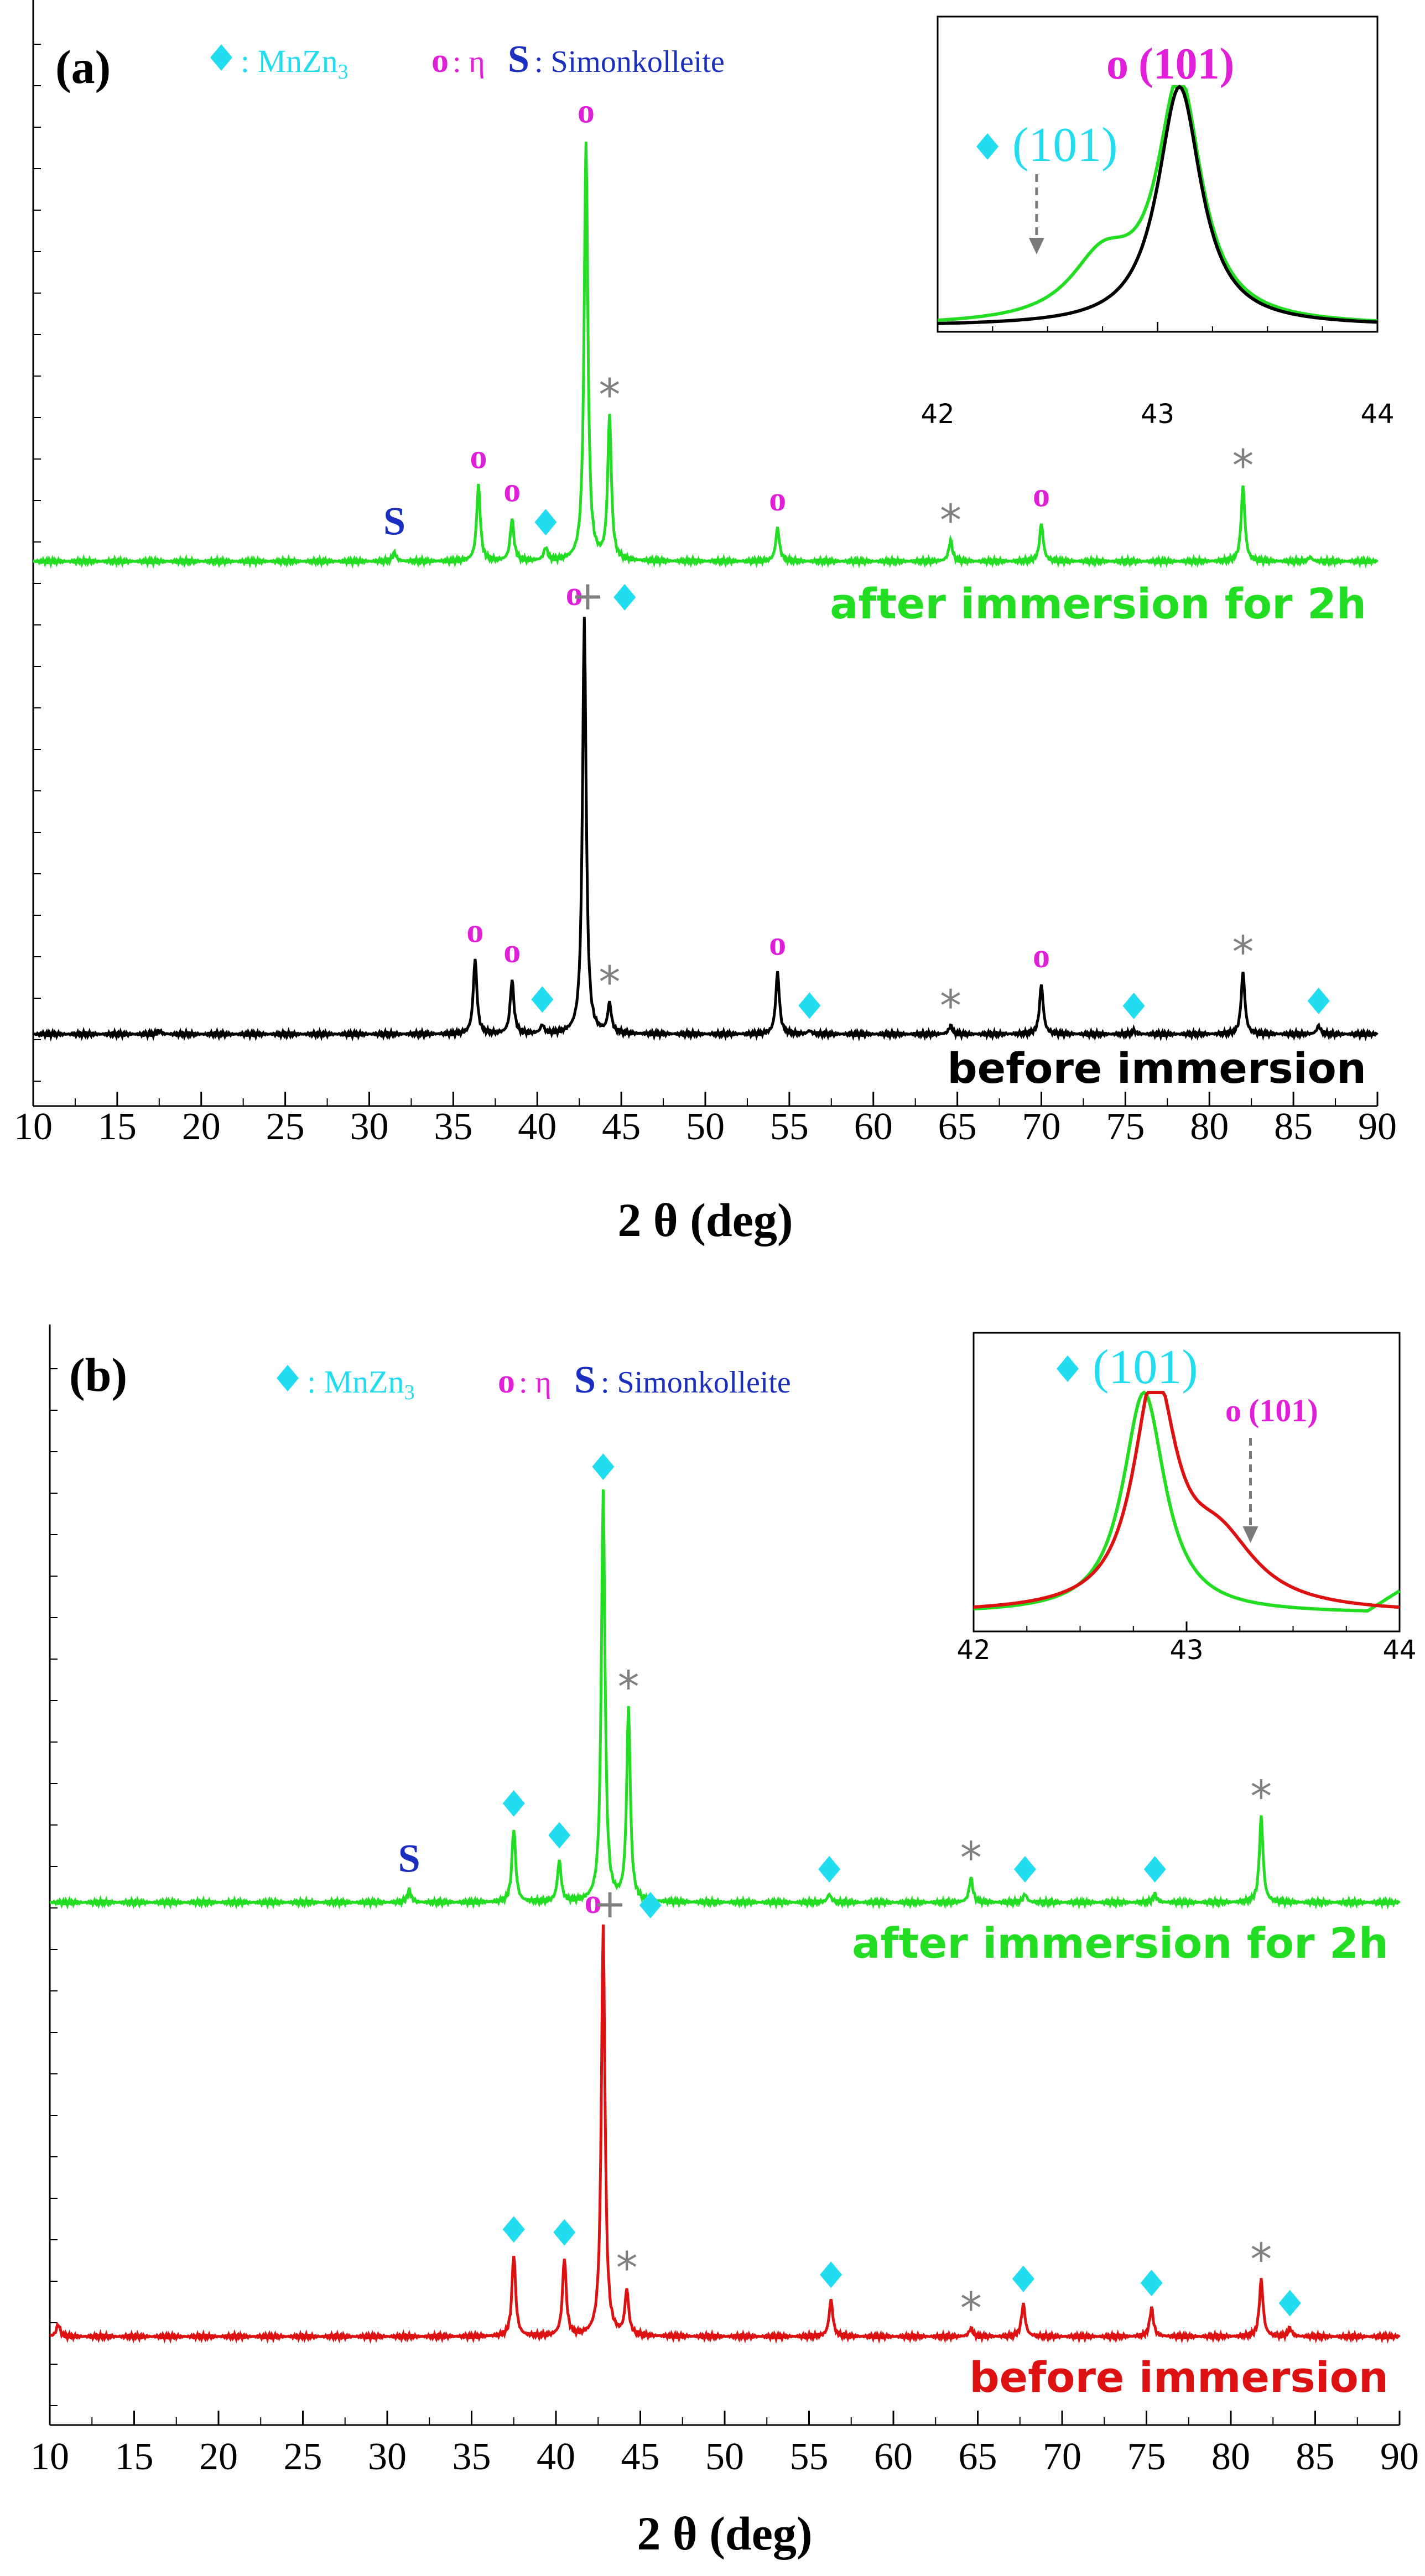 The width and height of the screenshot is (1425, 2576). Describe the element at coordinates (453, 1127) in the screenshot. I see `x-tick-label: 35` at that location.